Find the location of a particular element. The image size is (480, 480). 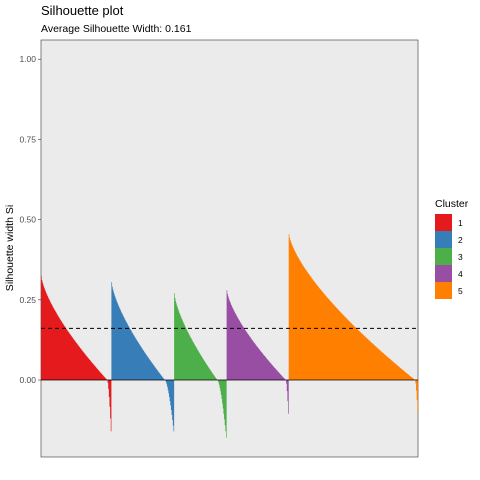

legend-label-5: 5 is located at coordinates (460, 291).